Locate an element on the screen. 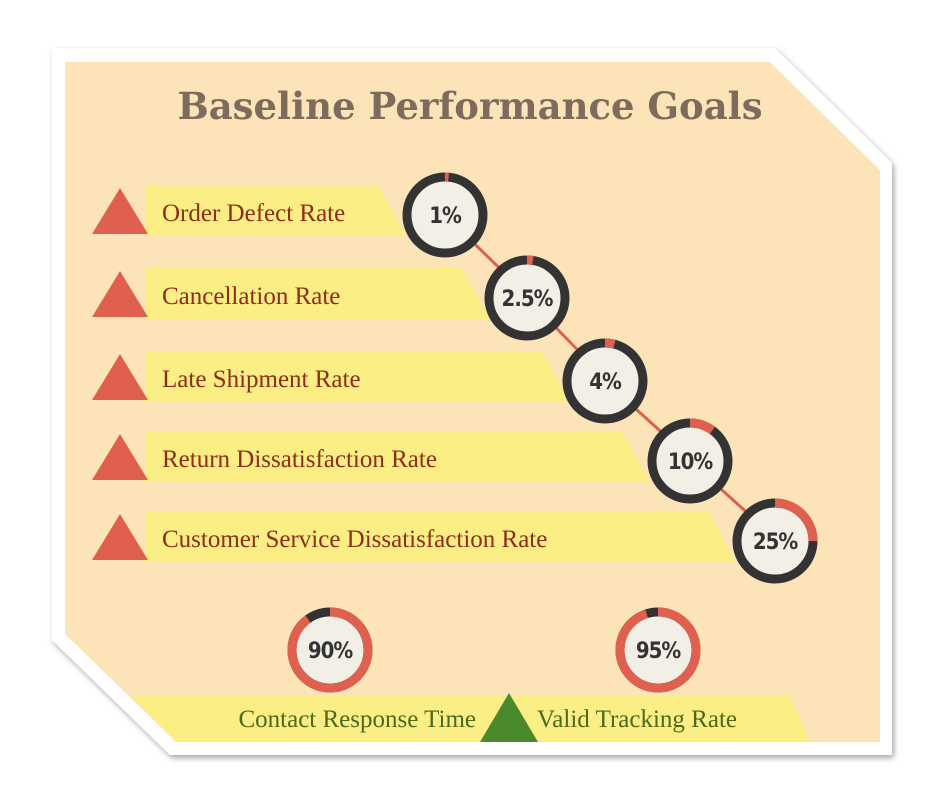 The image size is (940, 788). metric-ring: 10% is located at coordinates (690, 461).